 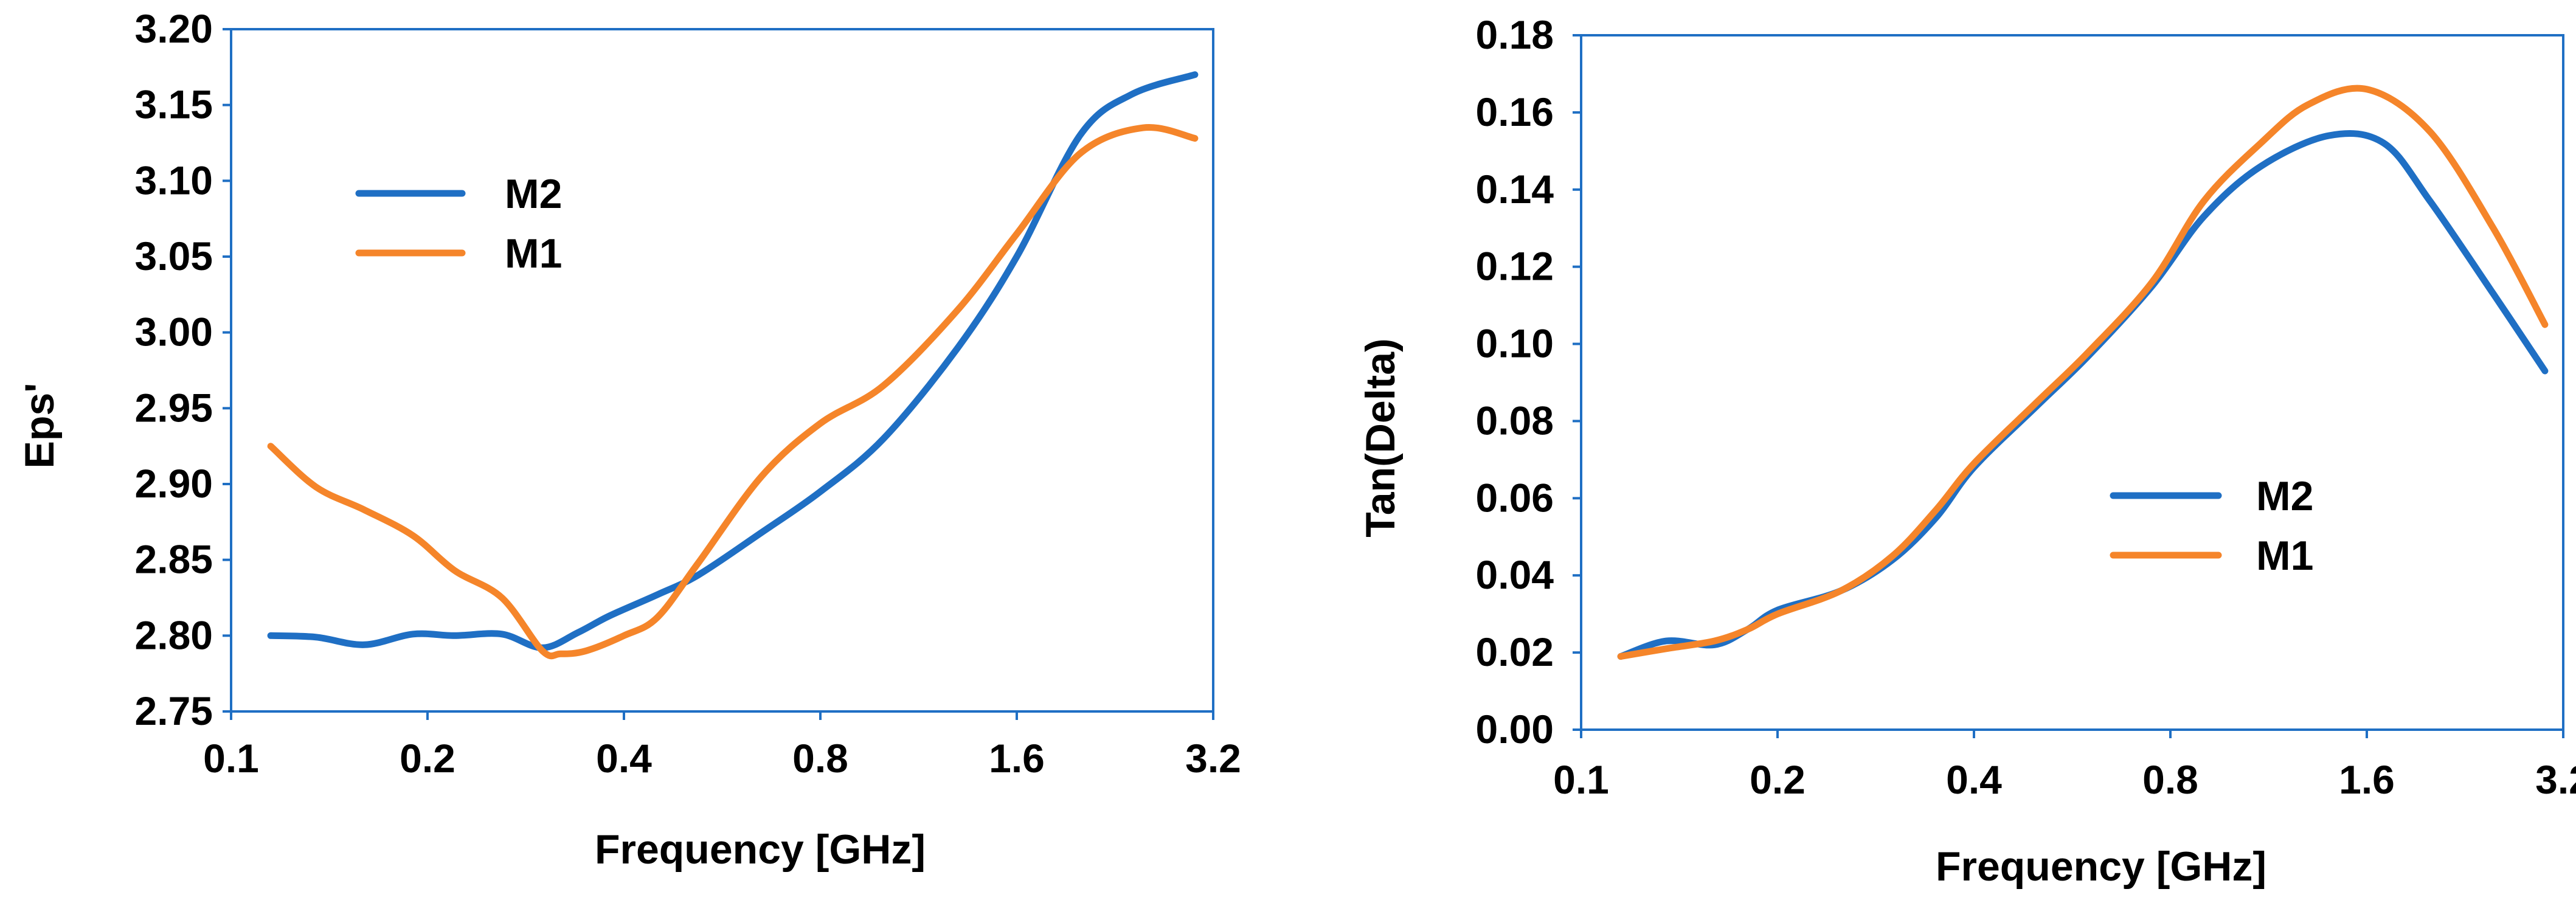 What do you see at coordinates (174, 407) in the screenshot?
I see `y-tick-label: 2.95` at bounding box center [174, 407].